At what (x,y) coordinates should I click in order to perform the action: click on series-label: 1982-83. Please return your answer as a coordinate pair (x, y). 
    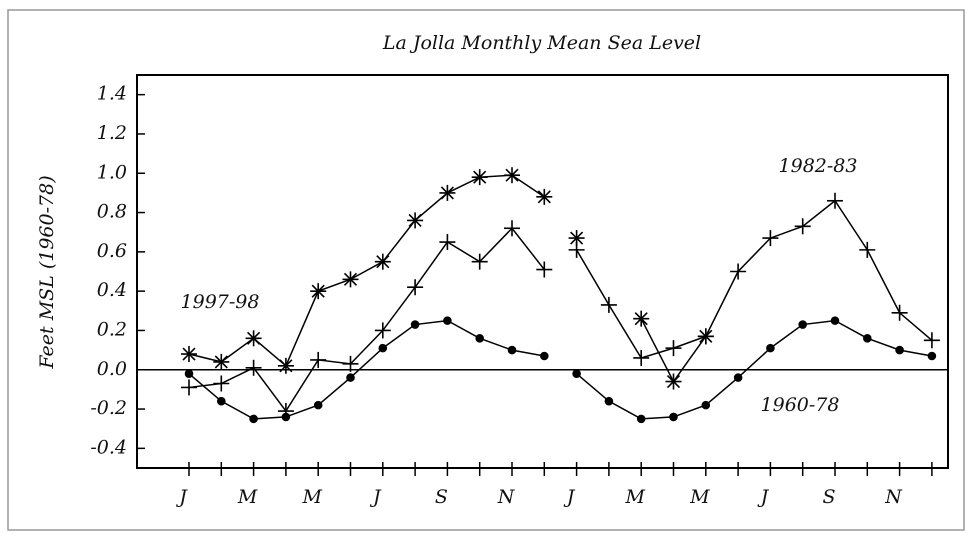
    Looking at the image, I should click on (818, 166).